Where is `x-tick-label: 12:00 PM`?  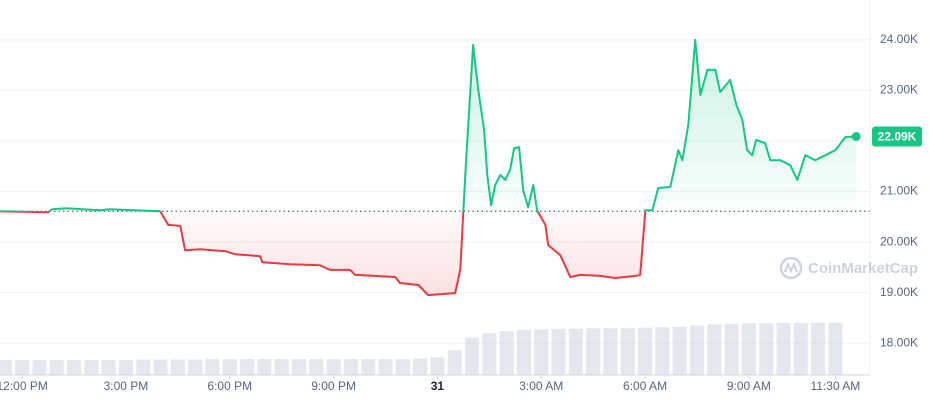
x-tick-label: 12:00 PM is located at coordinates (24, 386).